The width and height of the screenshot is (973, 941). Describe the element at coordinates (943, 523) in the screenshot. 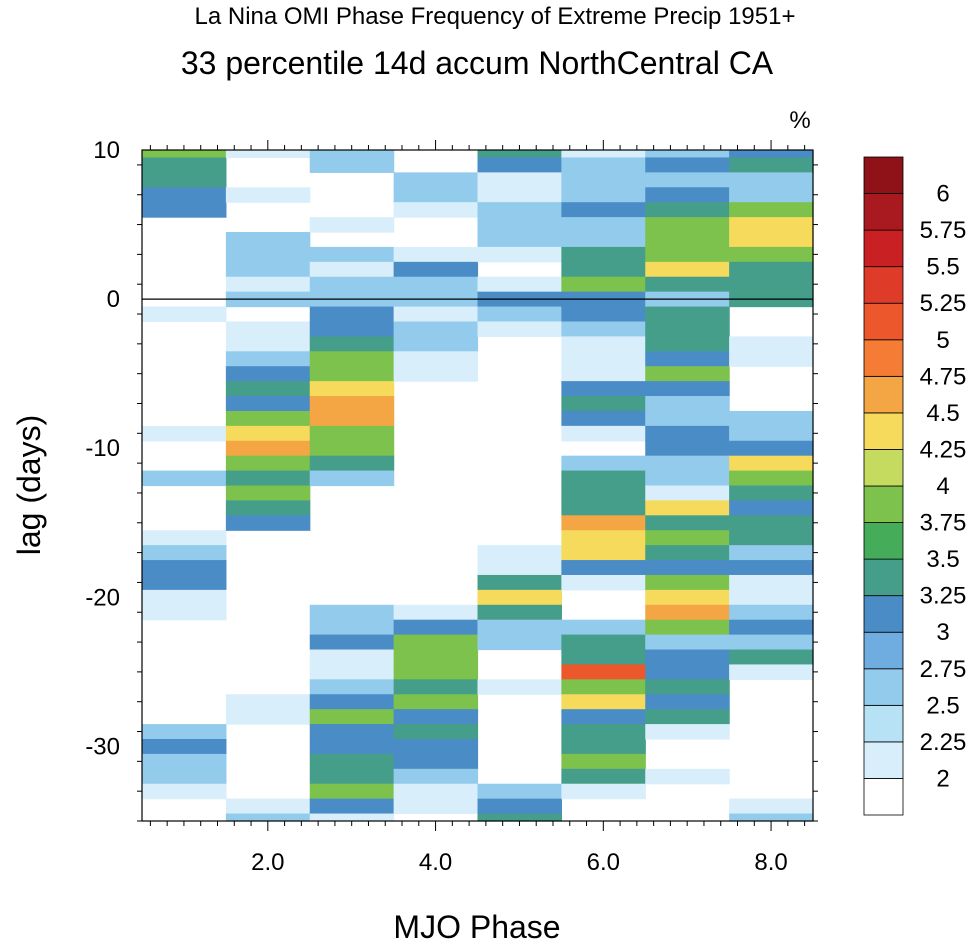

I see `colorbar-label: 3.75` at that location.